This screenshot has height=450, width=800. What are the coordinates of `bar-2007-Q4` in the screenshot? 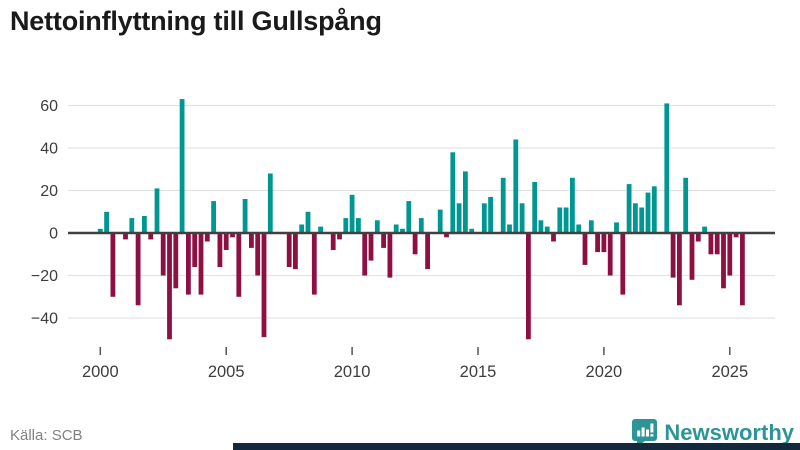 It's located at (295, 251).